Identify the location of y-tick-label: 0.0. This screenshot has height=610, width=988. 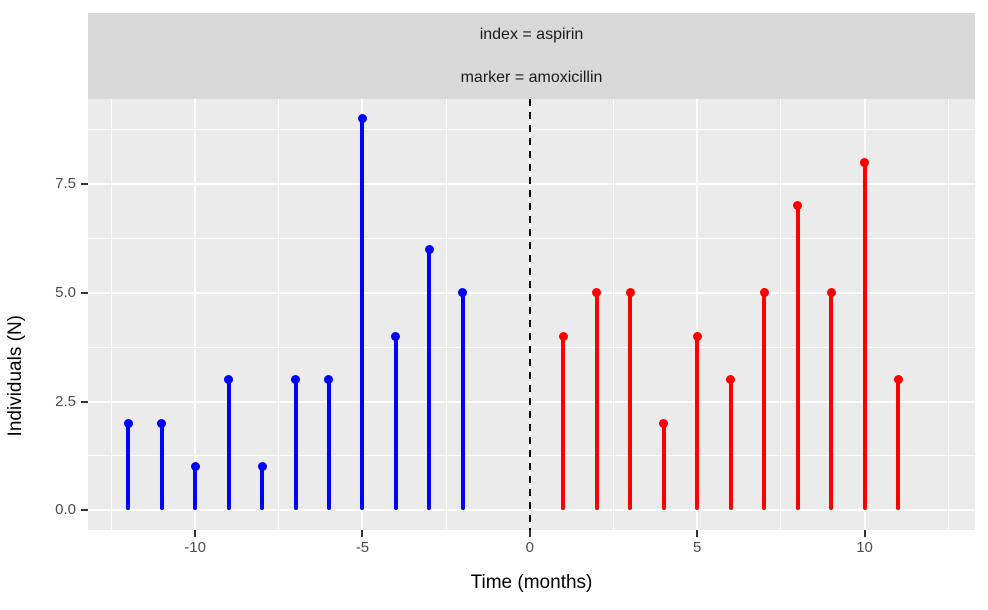
(65, 510).